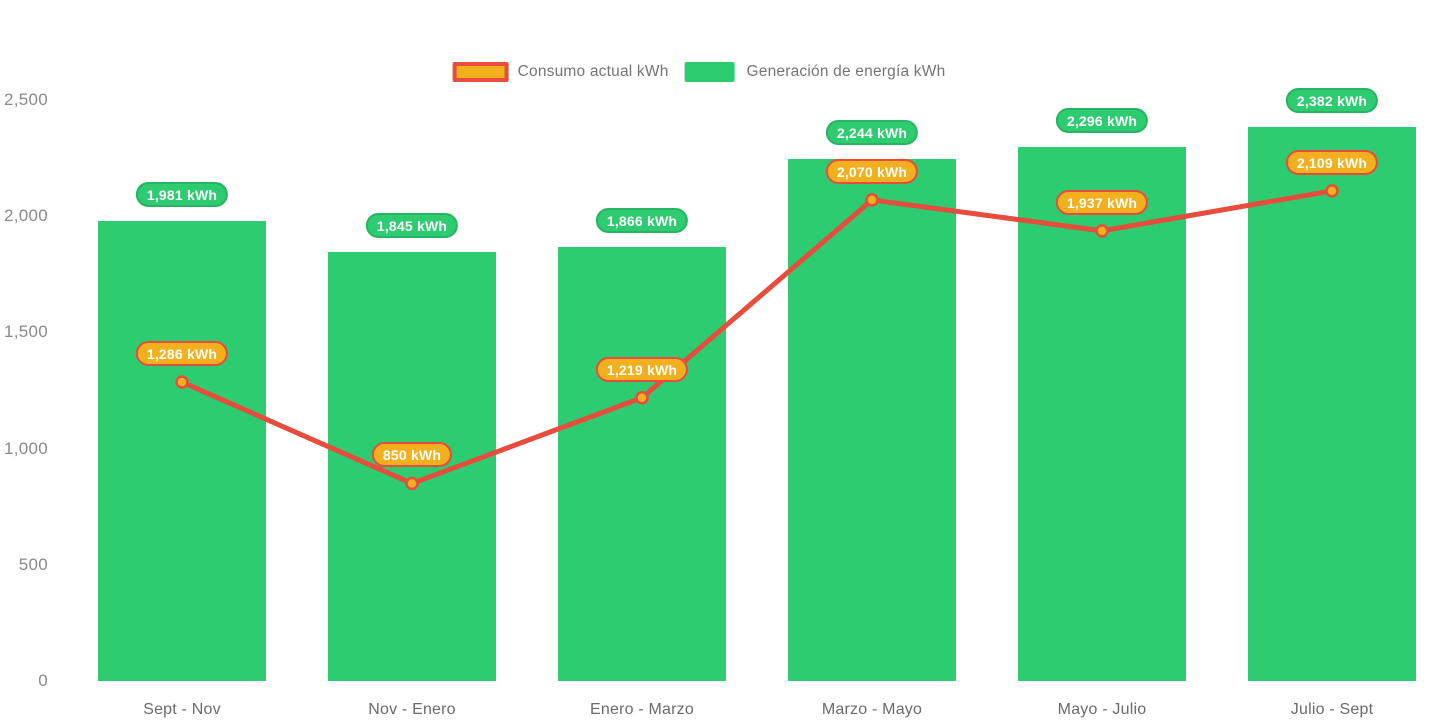 This screenshot has width=1456, height=727. Describe the element at coordinates (1332, 162) in the screenshot. I see `point-value-label: 2,109 kWh` at that location.